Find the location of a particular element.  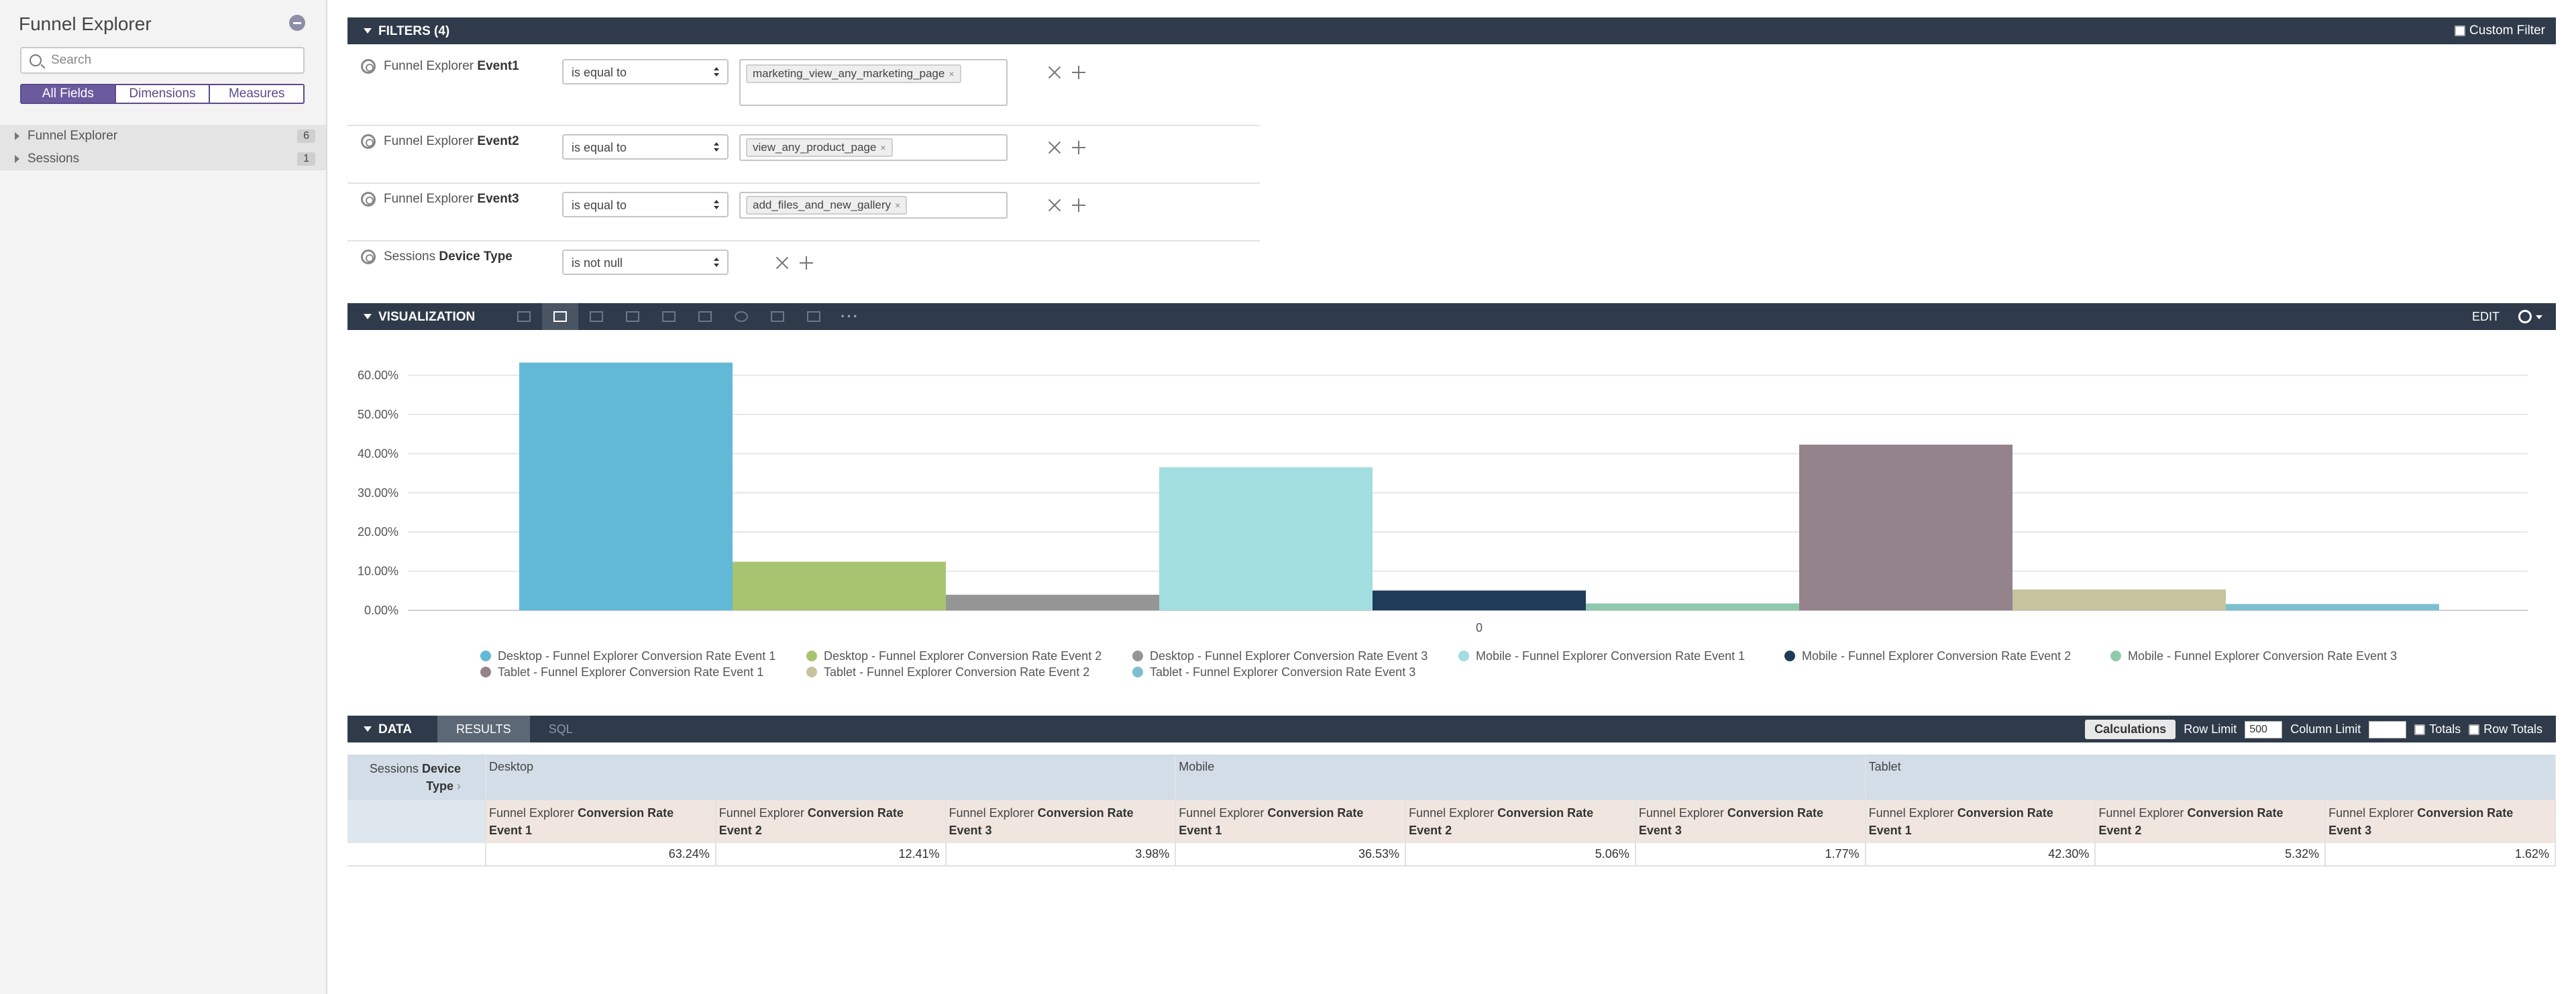

column-chart-icon is located at coordinates (560, 316).